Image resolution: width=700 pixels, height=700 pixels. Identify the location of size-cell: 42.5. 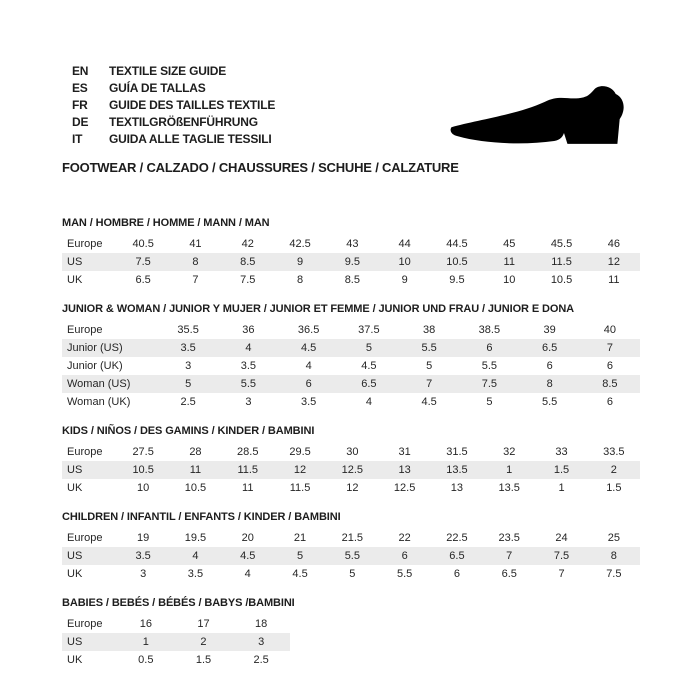
(300, 244).